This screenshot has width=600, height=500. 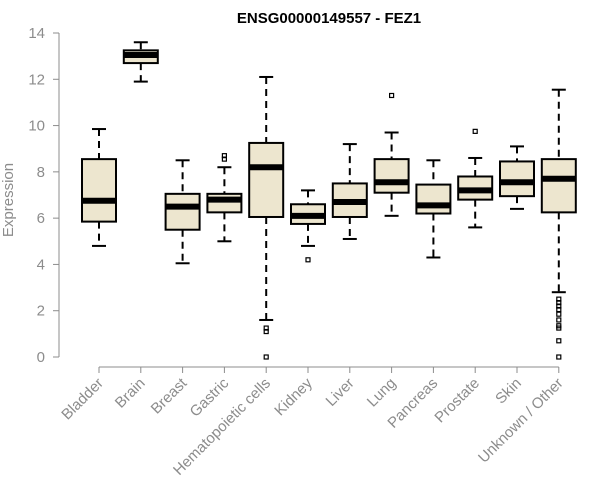 I want to click on box-breast, so click(x=182, y=212).